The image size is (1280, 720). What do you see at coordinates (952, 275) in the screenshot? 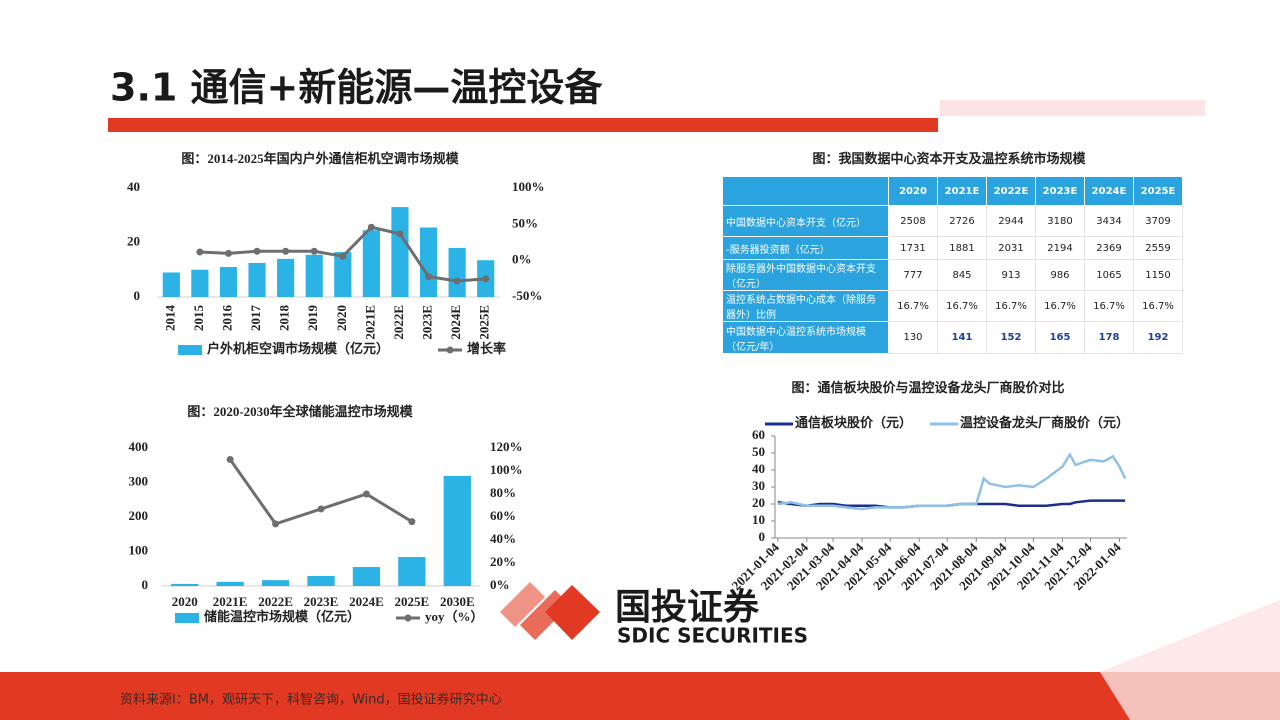
I see `table-row: 除服务器外中国数据中心资本开支（亿元） 777 845 913 986 1065 1150` at bounding box center [952, 275].